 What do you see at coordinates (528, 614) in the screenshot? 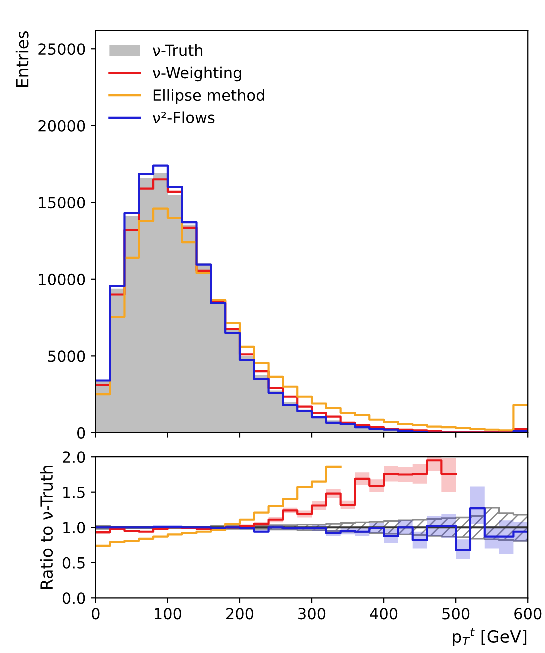
I see `x-tick-label: 600` at bounding box center [528, 614].